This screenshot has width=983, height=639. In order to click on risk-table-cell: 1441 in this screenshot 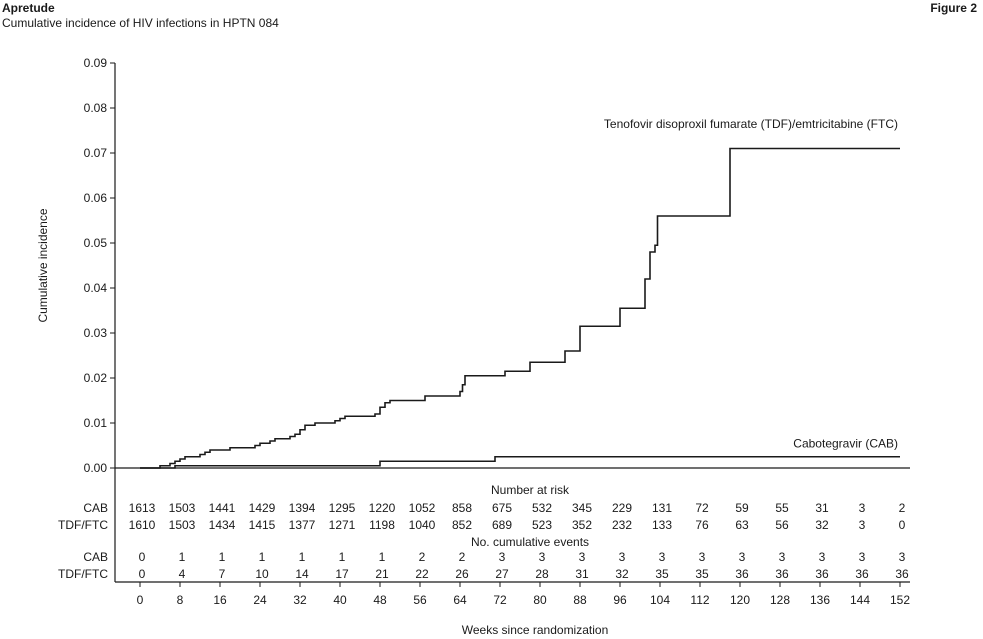, I will do `click(222, 508)`.